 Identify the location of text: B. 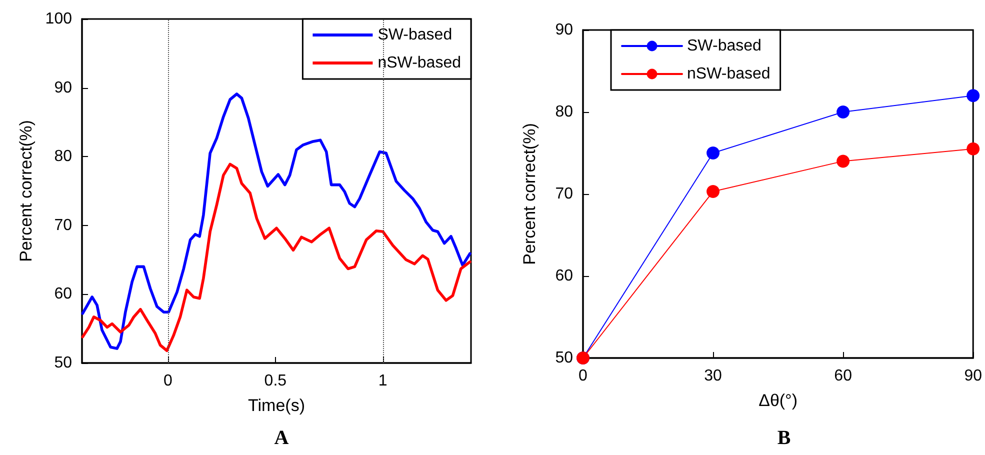
(784, 438).